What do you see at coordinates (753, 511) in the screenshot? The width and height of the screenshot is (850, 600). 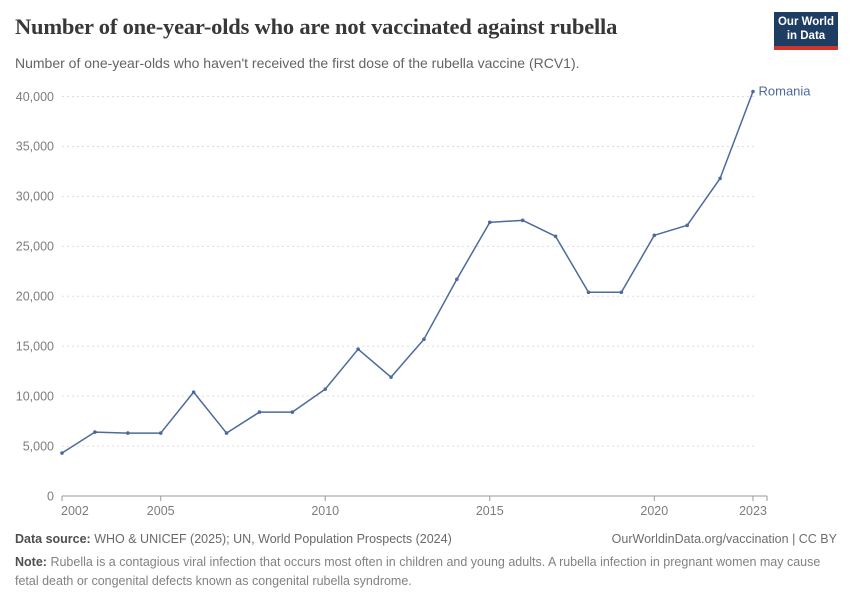 I see `x-tick-label: 2023` at bounding box center [753, 511].